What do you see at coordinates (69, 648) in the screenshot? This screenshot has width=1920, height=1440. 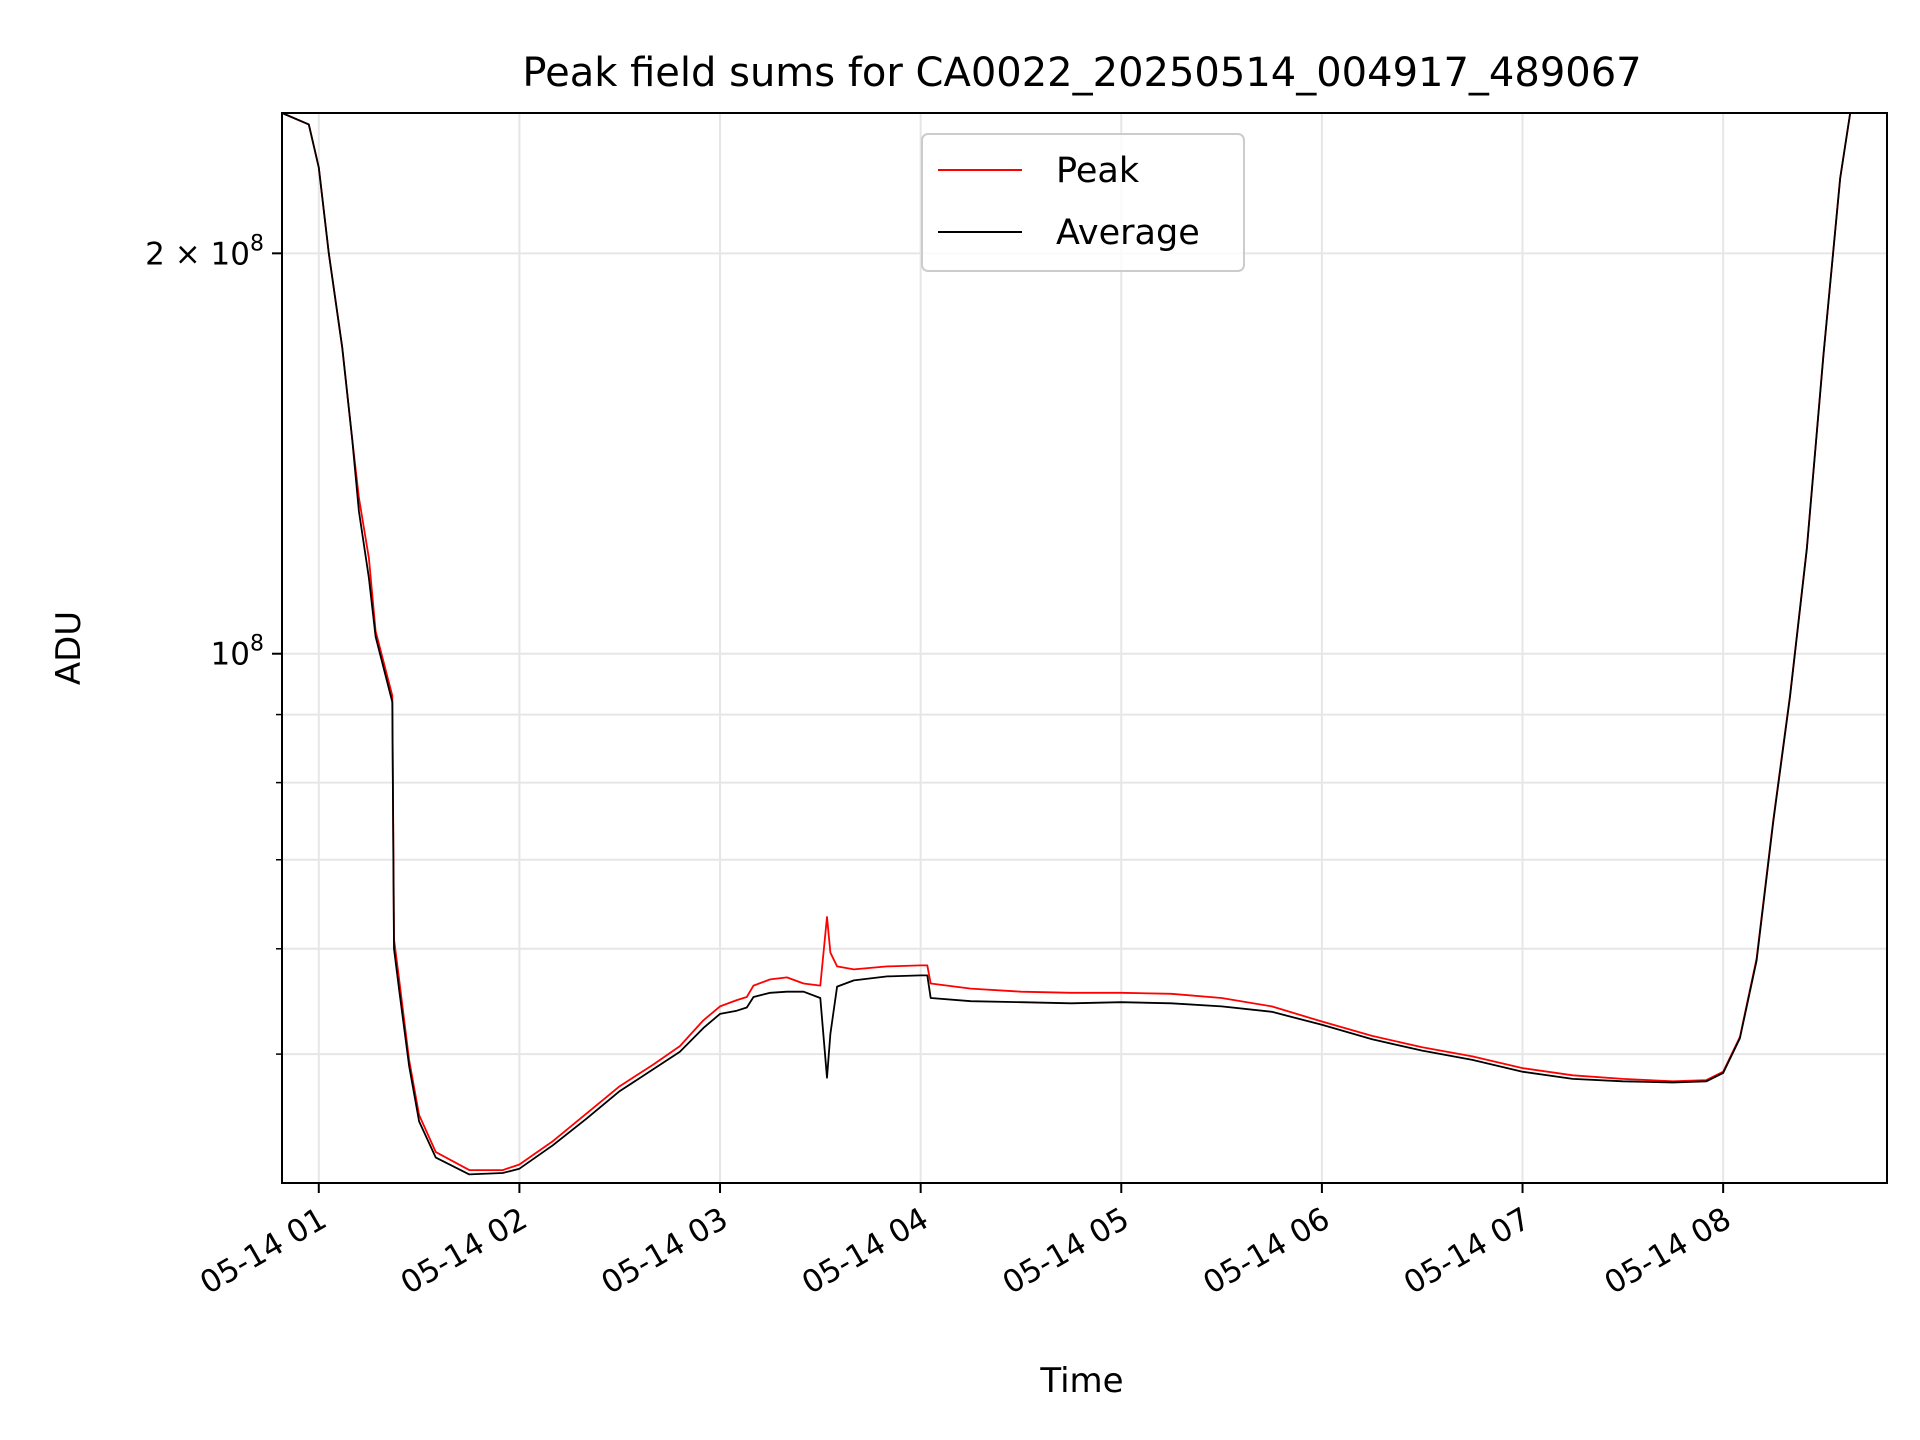 I see `y-axis-label: ADU` at bounding box center [69, 648].